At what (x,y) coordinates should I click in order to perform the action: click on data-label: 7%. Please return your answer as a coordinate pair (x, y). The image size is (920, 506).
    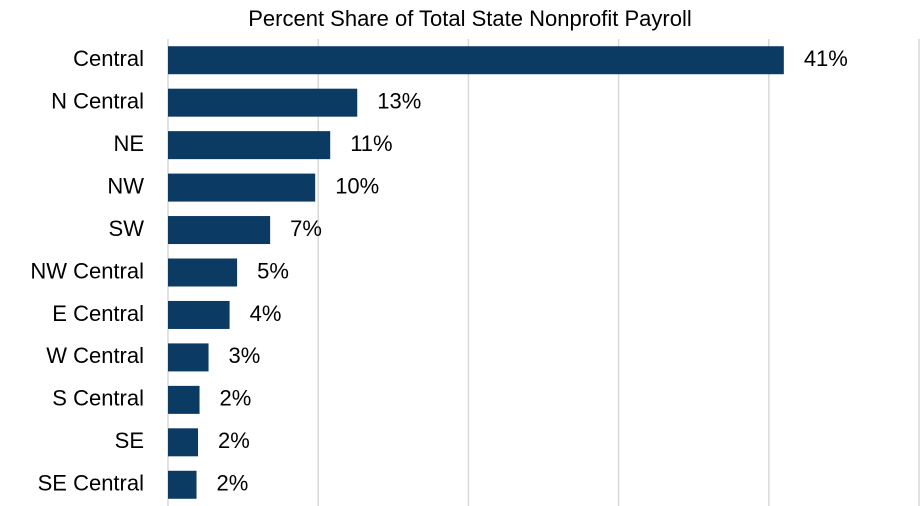
    Looking at the image, I should click on (306, 228).